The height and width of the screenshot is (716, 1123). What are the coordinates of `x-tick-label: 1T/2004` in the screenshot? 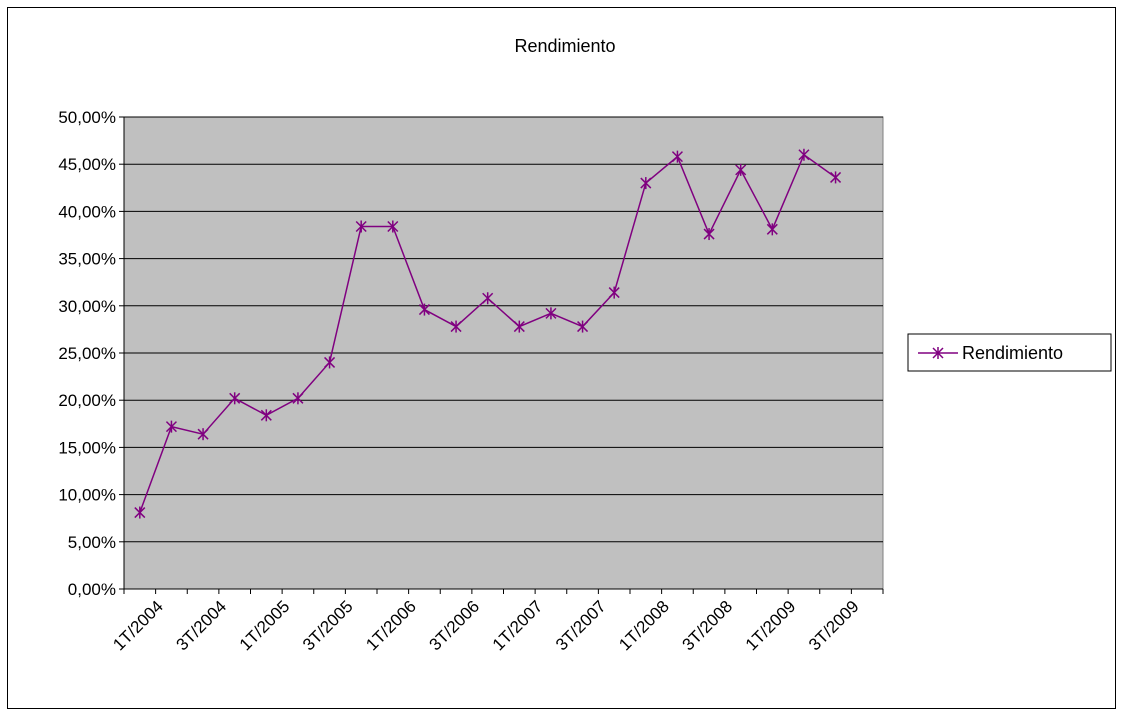 It's located at (138, 626).